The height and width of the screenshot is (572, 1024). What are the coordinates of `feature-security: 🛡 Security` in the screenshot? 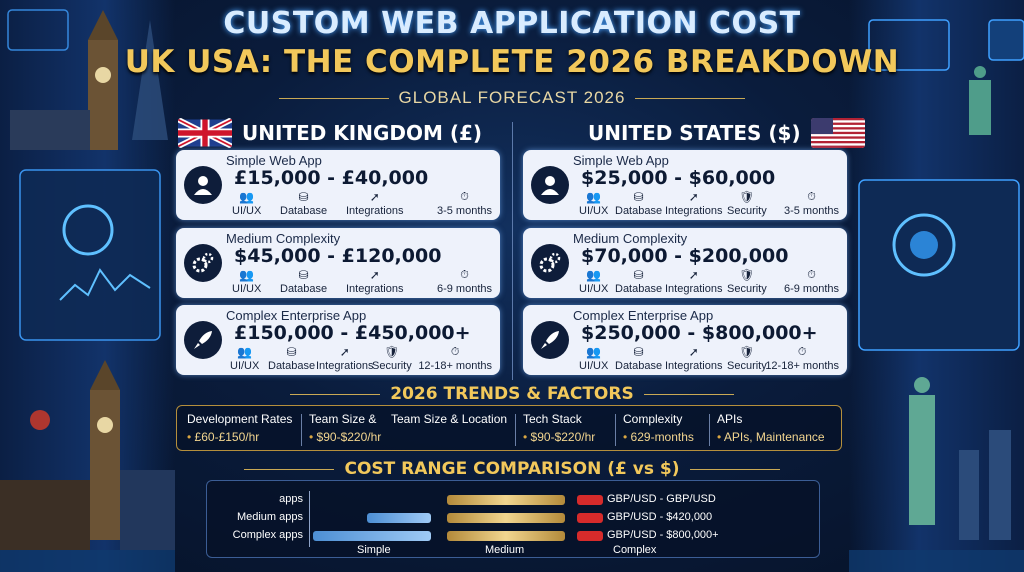 It's located at (747, 358).